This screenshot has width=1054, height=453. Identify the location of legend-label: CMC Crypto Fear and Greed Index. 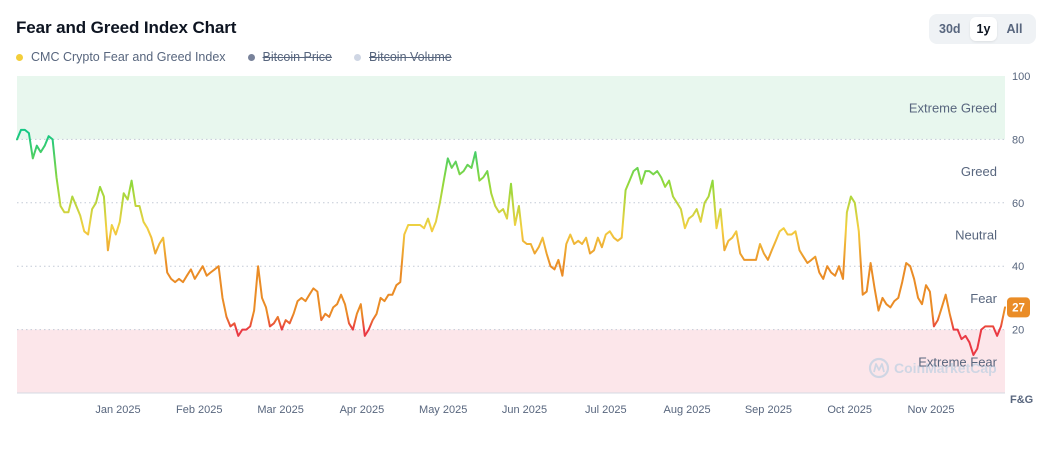
(128, 57).